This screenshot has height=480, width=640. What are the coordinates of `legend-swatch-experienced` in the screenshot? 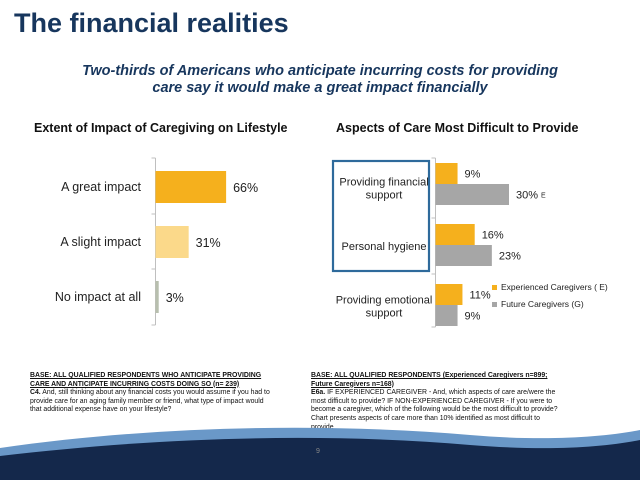 It's located at (494, 287).